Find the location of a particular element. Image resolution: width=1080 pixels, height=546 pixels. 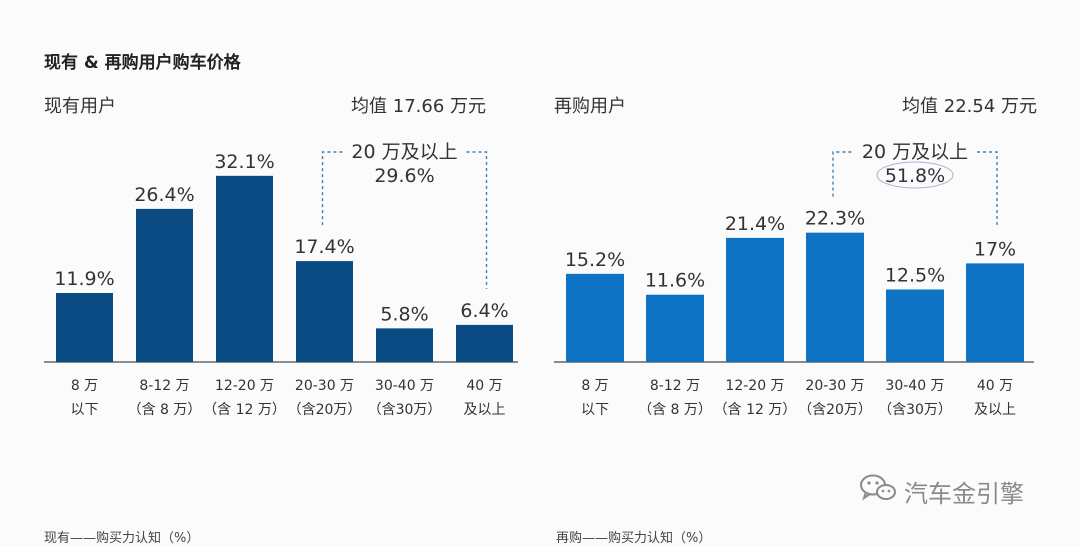

watermark: 汽车金引擎 is located at coordinates (941, 491).